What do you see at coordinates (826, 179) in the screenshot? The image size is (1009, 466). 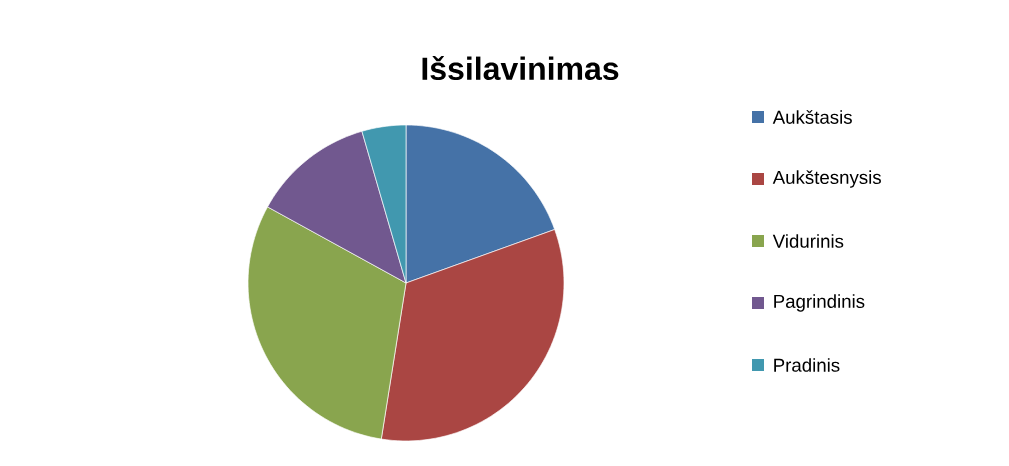 I see `legend-label: Aukštesnysis` at bounding box center [826, 179].